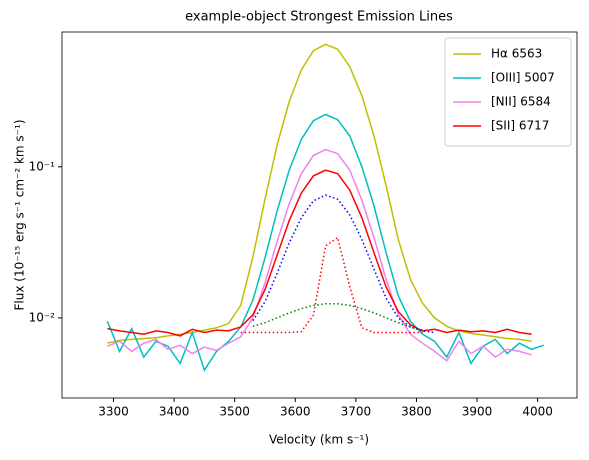  Describe the element at coordinates (337, 317) in the screenshot. I see `series-line` at that location.